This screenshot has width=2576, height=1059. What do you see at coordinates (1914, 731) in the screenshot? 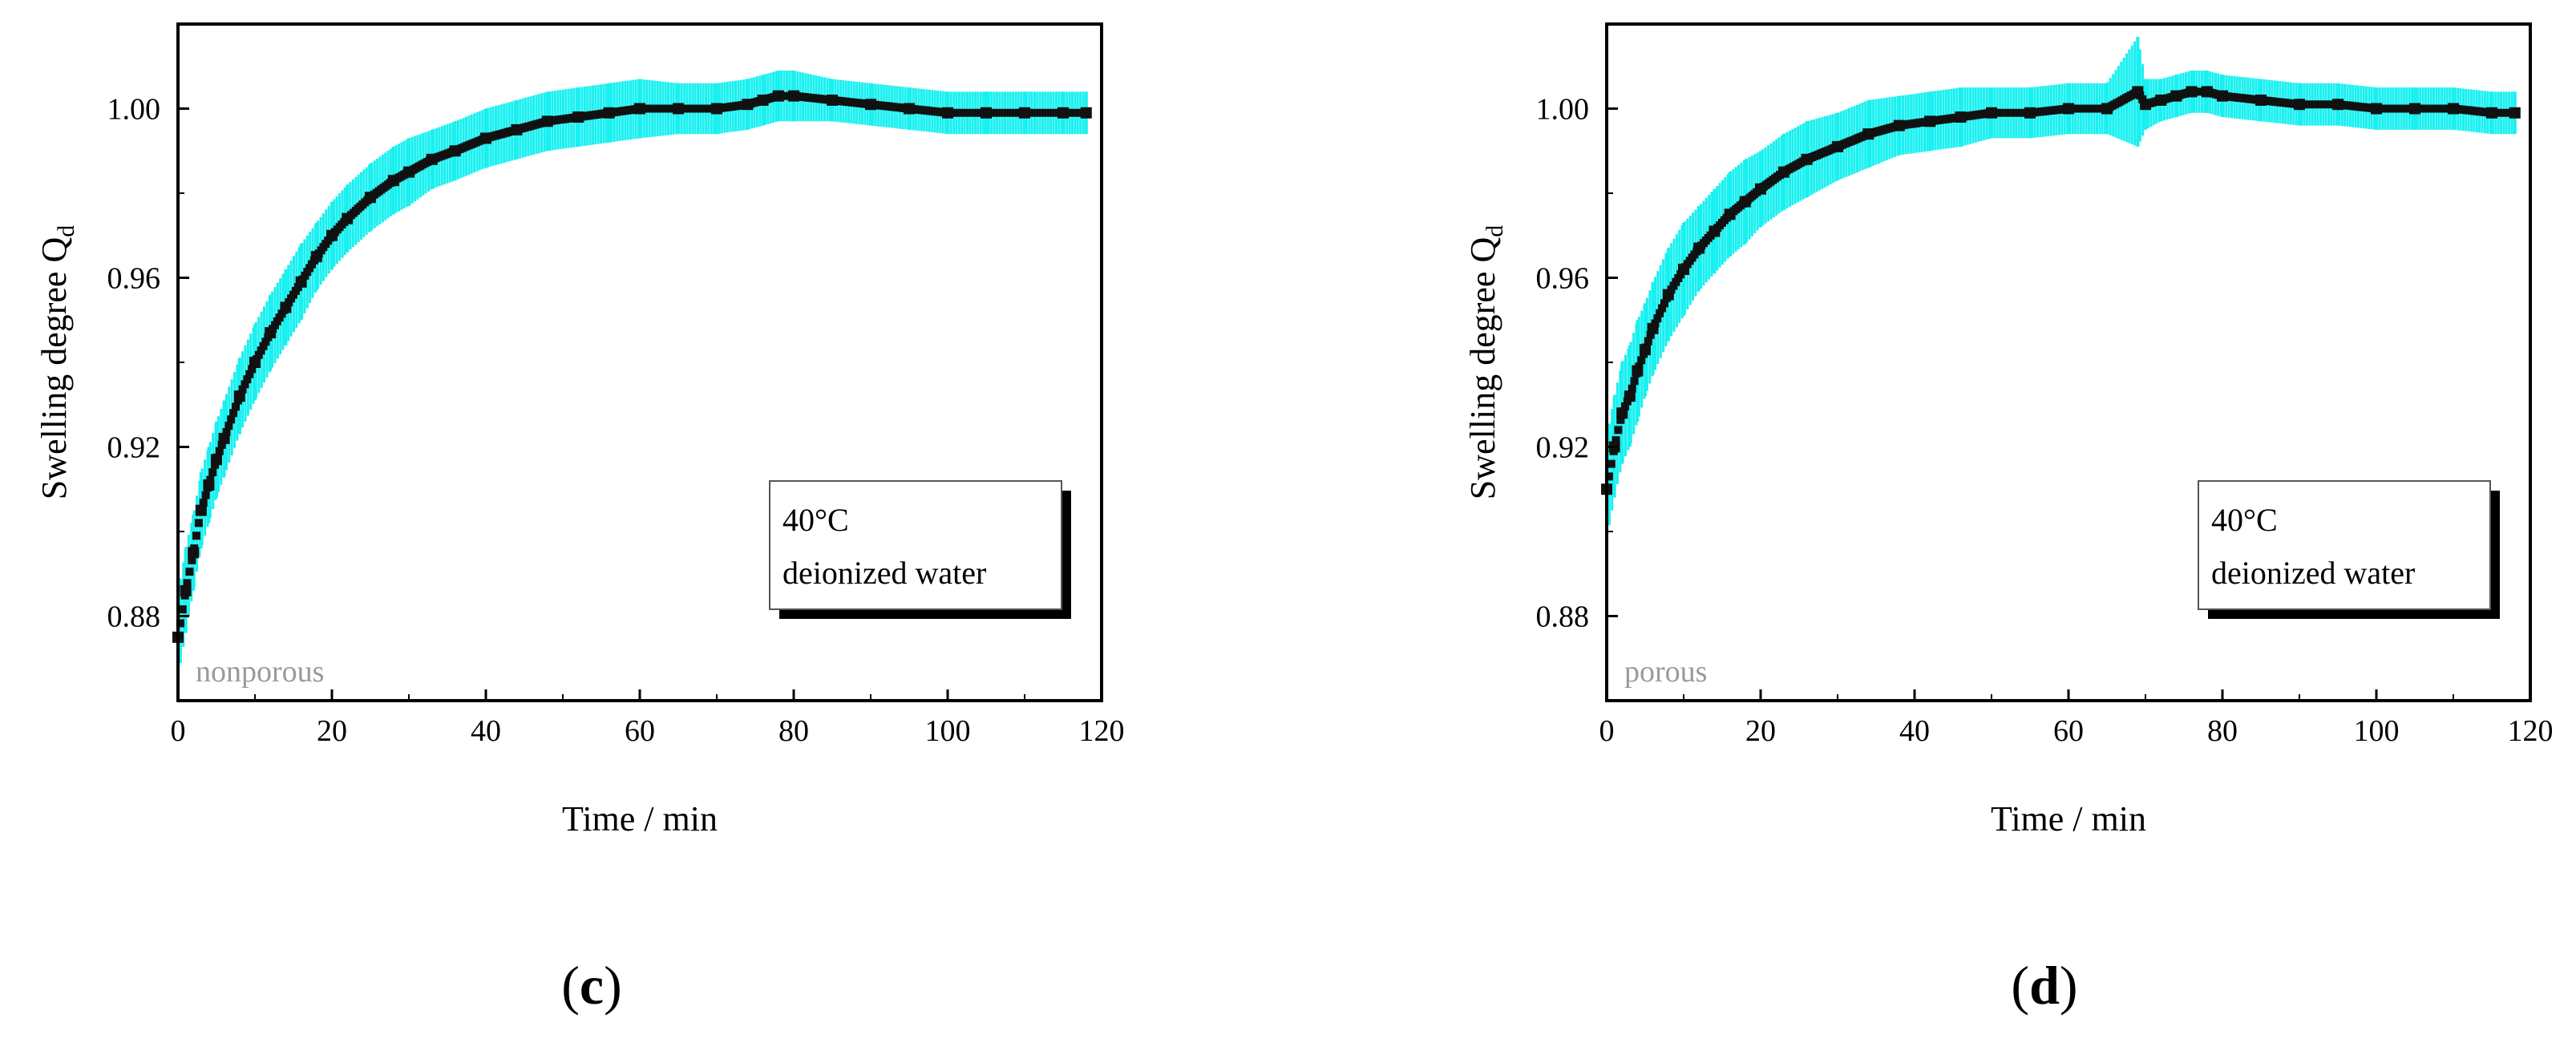
I see `x-tick-label-d-2: 40` at bounding box center [1914, 731].